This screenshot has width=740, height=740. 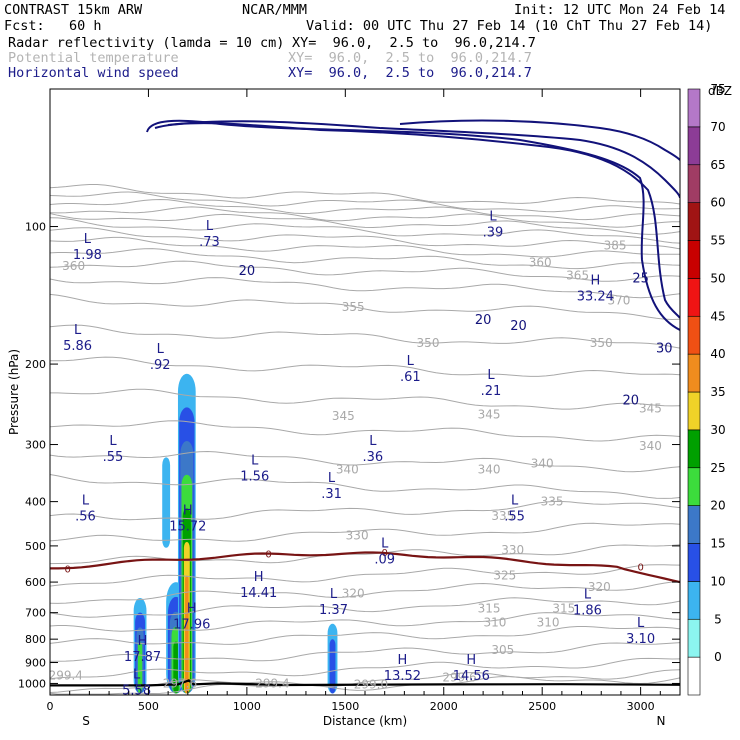 What do you see at coordinates (146, 43) in the screenshot?
I see `field1-name: Radar reflectivity (lamda = 10 cm)` at bounding box center [146, 43].